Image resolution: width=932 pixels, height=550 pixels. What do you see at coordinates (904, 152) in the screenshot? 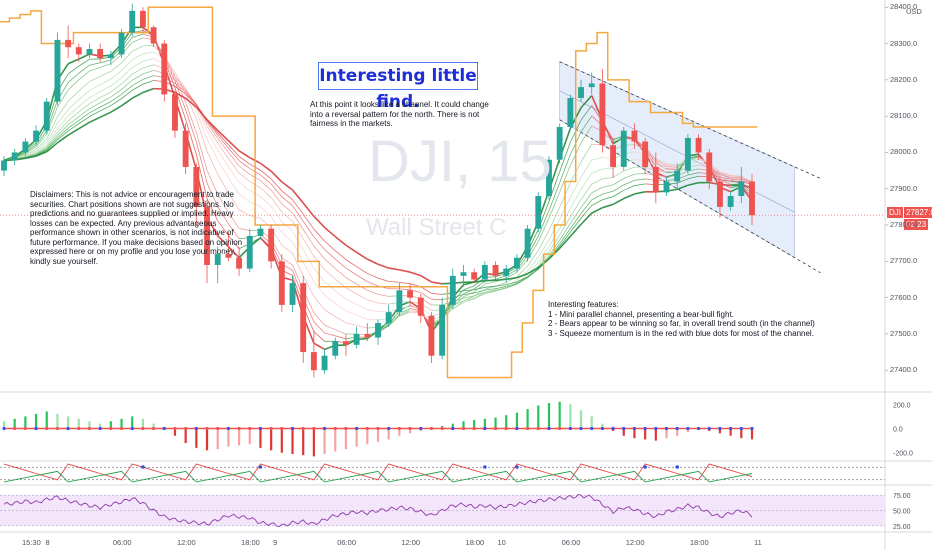
I see `y-tick-label: 28000.0` at bounding box center [904, 152].